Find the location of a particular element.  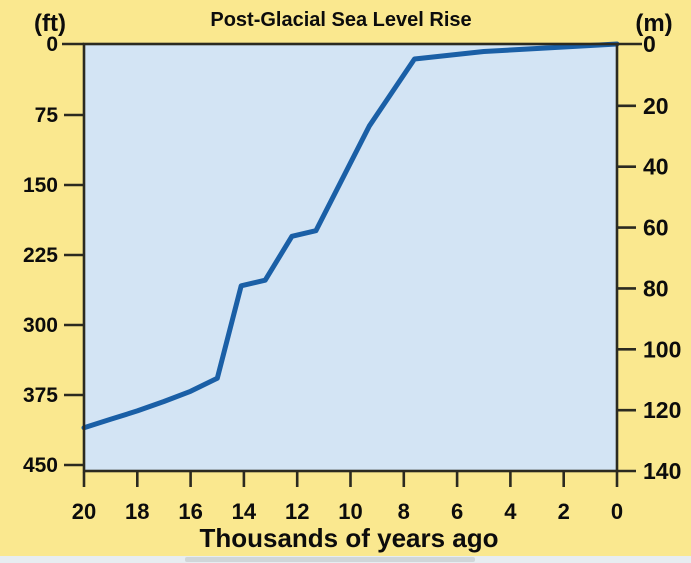

x-axis-tick-label: 2 is located at coordinates (564, 511).